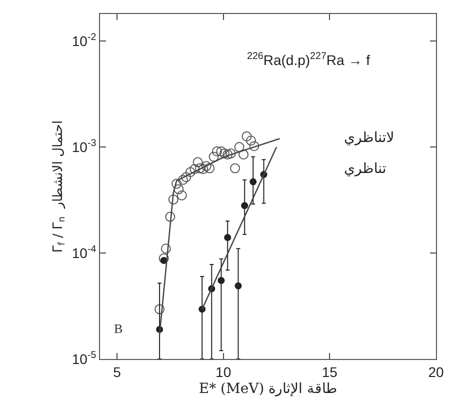  What do you see at coordinates (436, 372) in the screenshot?
I see `x-tick-label: 20` at bounding box center [436, 372].